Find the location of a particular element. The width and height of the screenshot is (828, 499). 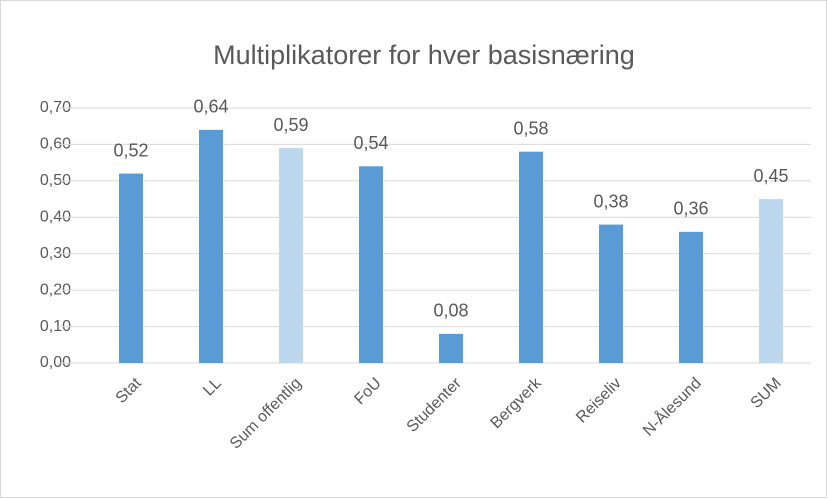

y-tick-label: 0,00 is located at coordinates (55, 362).